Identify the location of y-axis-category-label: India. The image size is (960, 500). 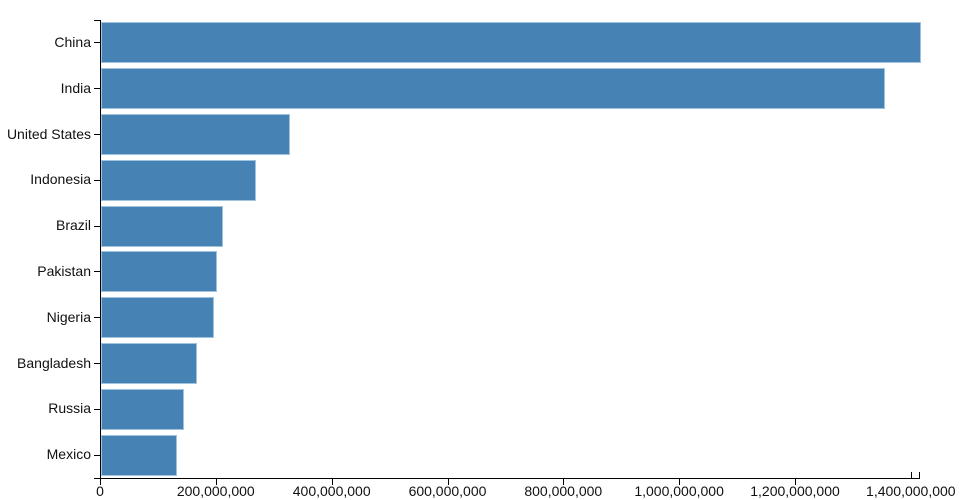
(75, 87).